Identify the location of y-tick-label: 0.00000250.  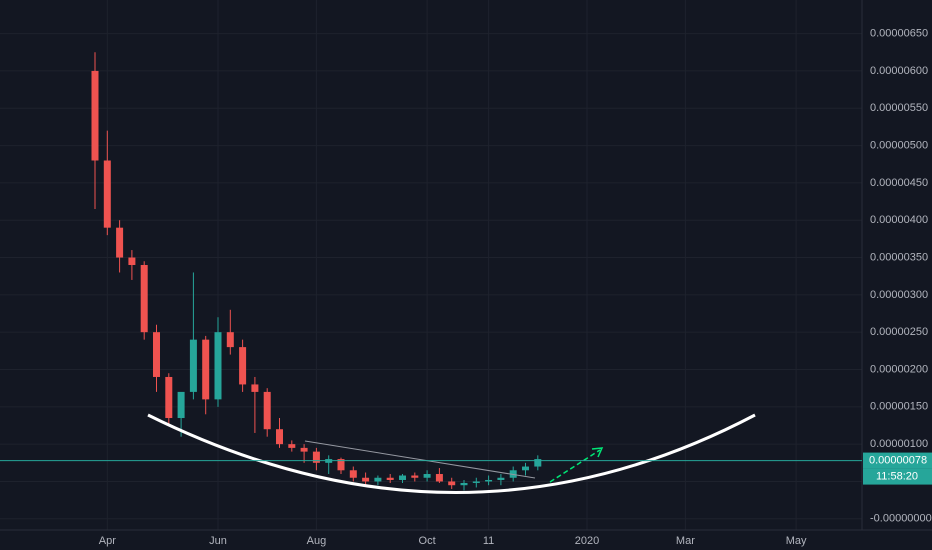
(899, 332).